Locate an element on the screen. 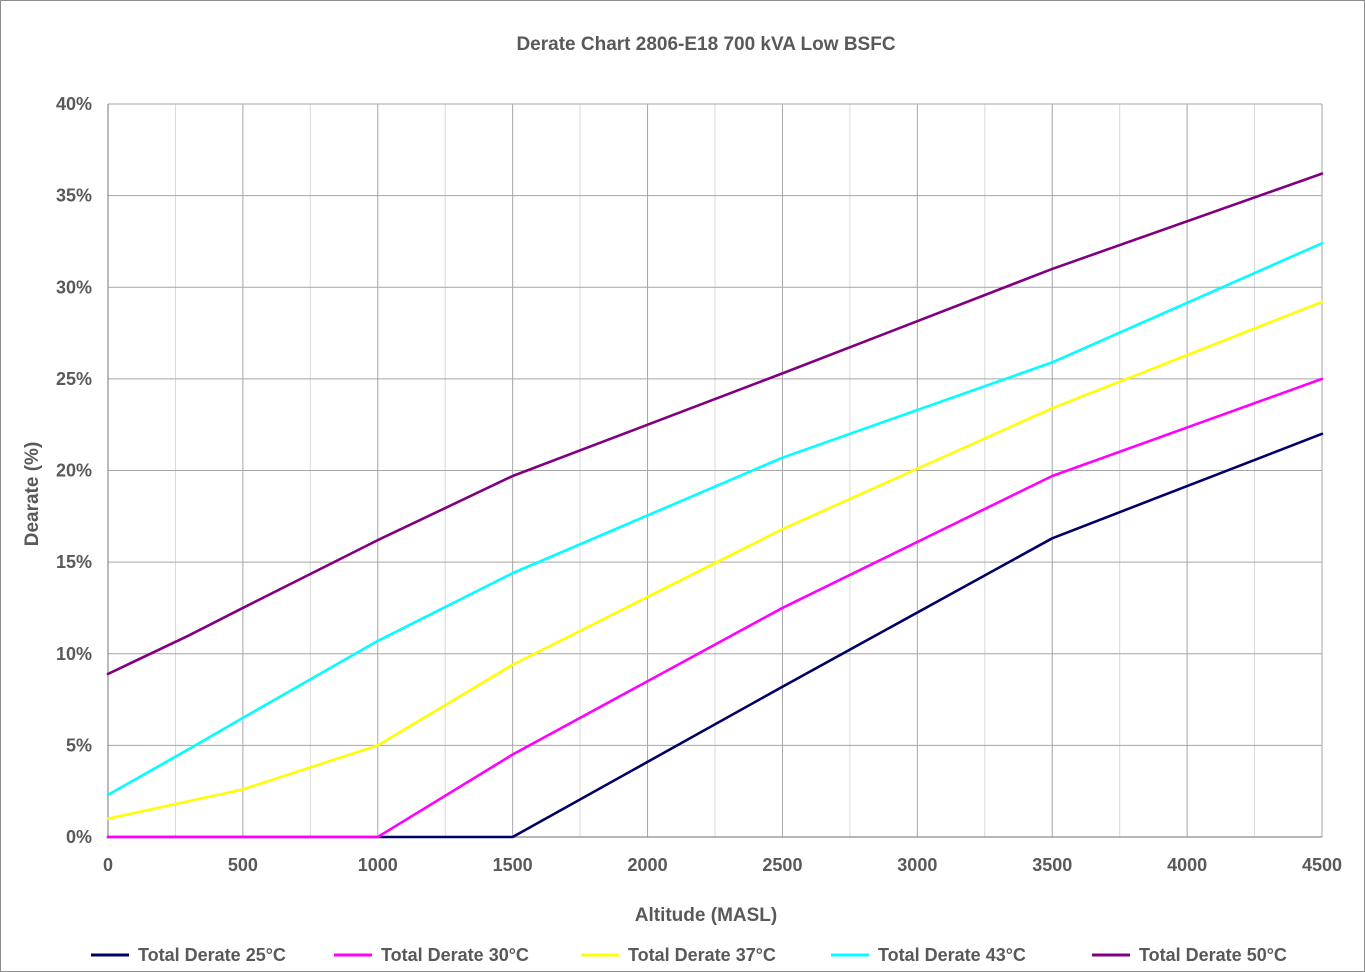 The image size is (1365, 972). y-tick-label: 5% is located at coordinates (79, 745).